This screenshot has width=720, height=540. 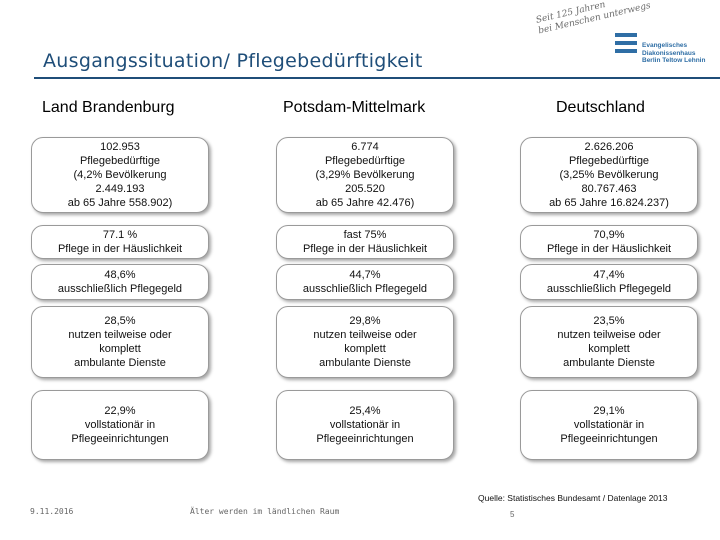 What do you see at coordinates (609, 411) in the screenshot?
I see `stat-value: 29,1%` at bounding box center [609, 411].